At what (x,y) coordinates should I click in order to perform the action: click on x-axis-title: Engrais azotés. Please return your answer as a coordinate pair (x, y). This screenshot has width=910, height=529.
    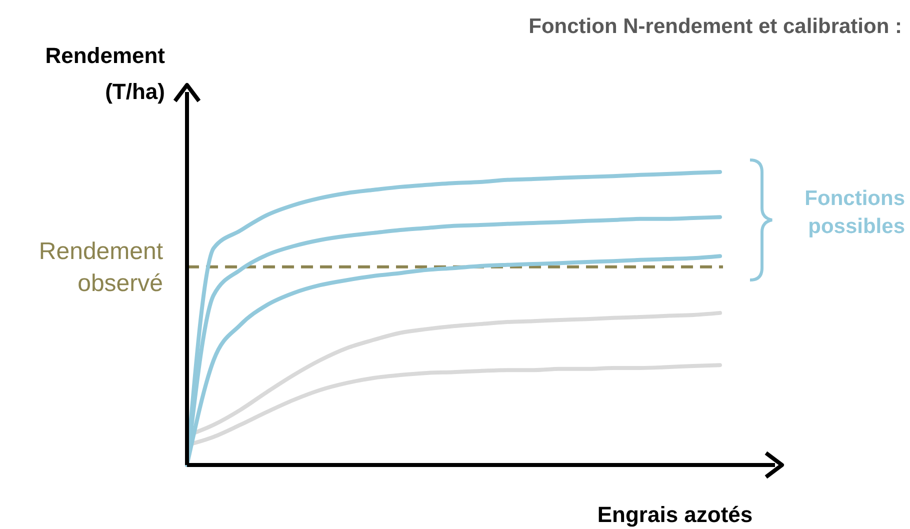
    Looking at the image, I should click on (675, 514).